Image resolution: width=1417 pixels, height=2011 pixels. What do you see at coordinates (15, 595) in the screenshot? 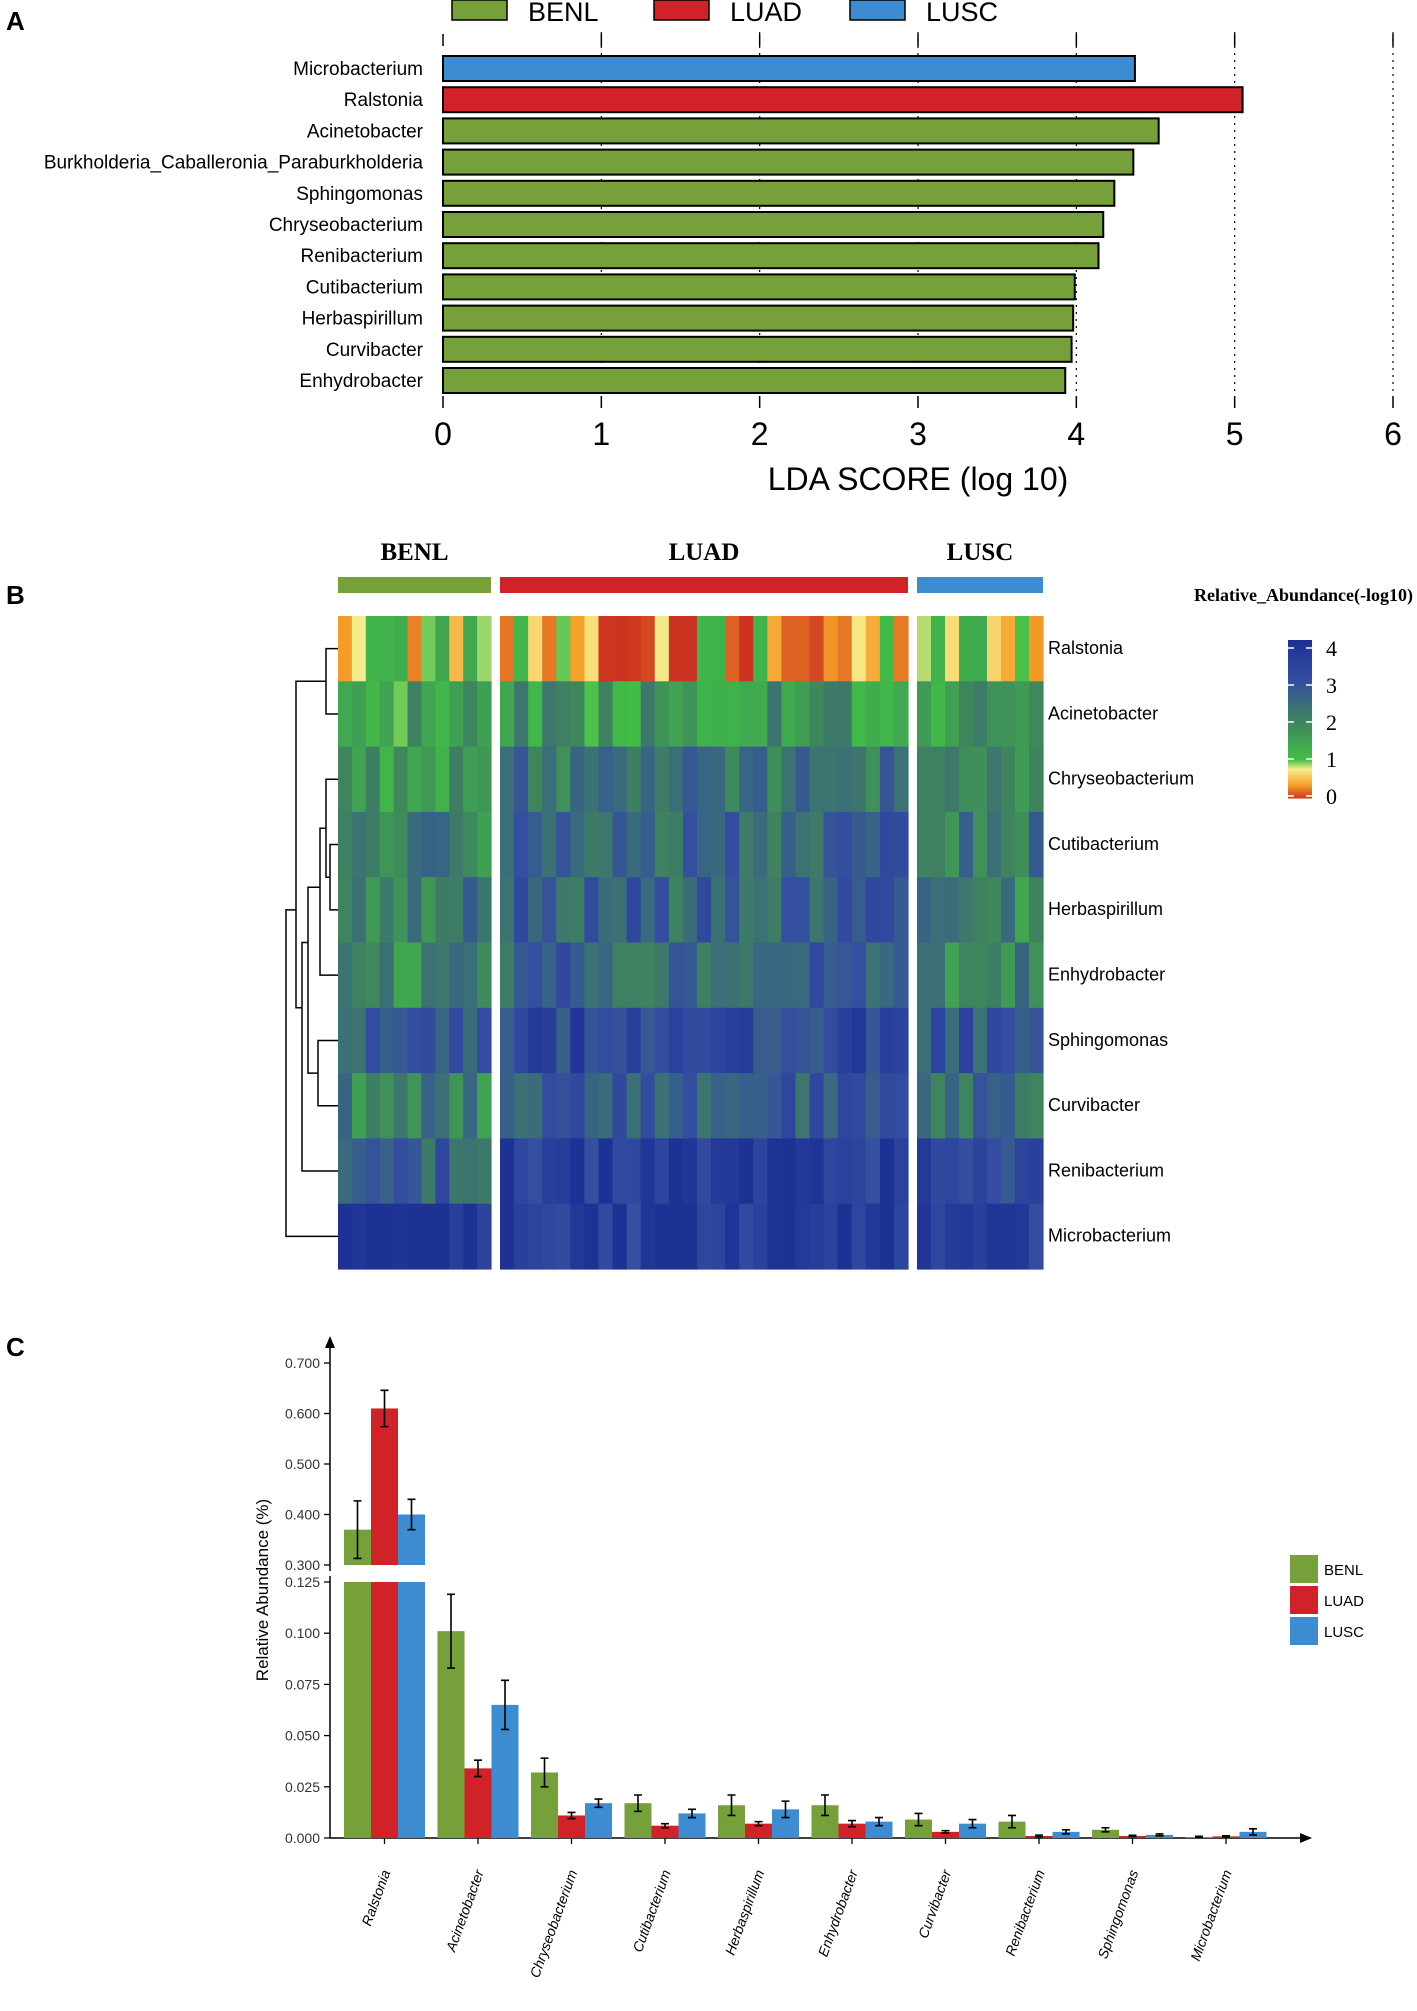
I see `panel-letter-b: B` at bounding box center [15, 595].